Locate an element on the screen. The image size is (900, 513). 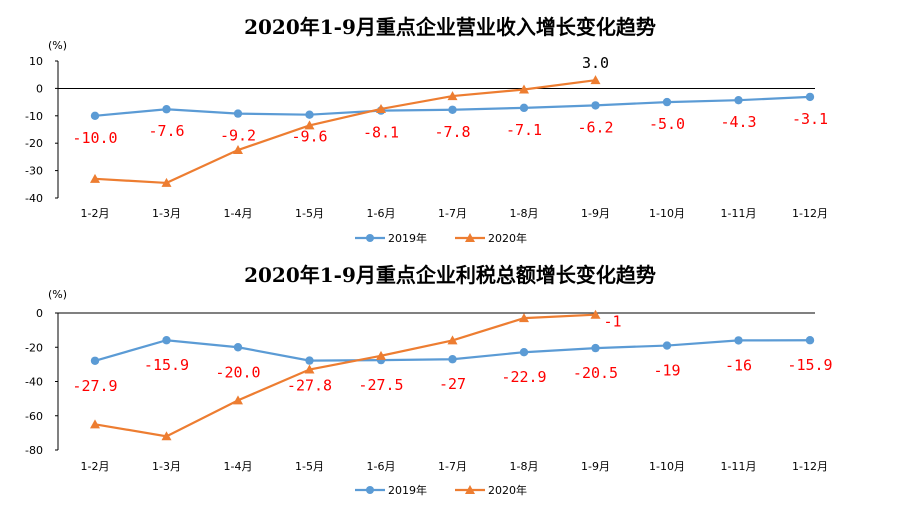
data-label-2019年: -19 is located at coordinates (666, 371).